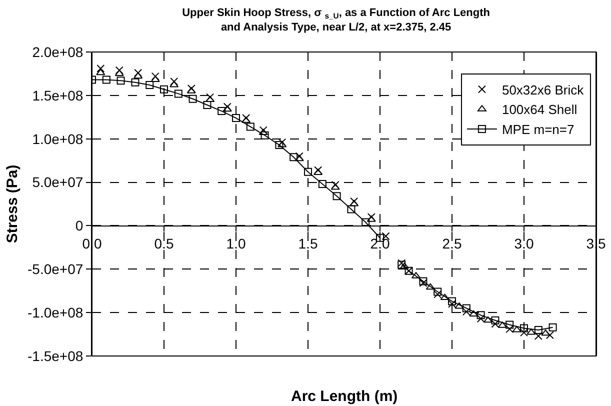 Image resolution: width=611 pixels, height=406 pixels. What do you see at coordinates (538, 130) in the screenshot?
I see `legend-label: MPE m=n=7` at bounding box center [538, 130].